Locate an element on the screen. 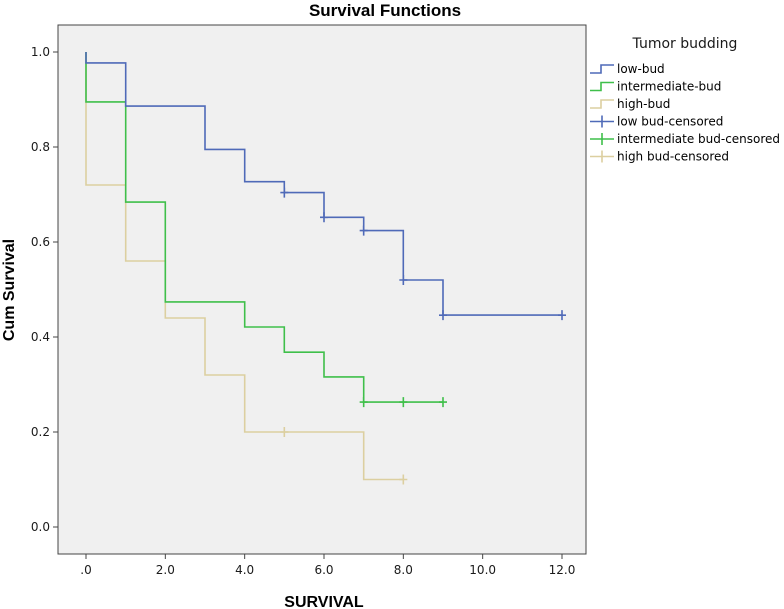 This screenshot has height=609, width=784. x-tick-label: 6.0 is located at coordinates (323, 570).